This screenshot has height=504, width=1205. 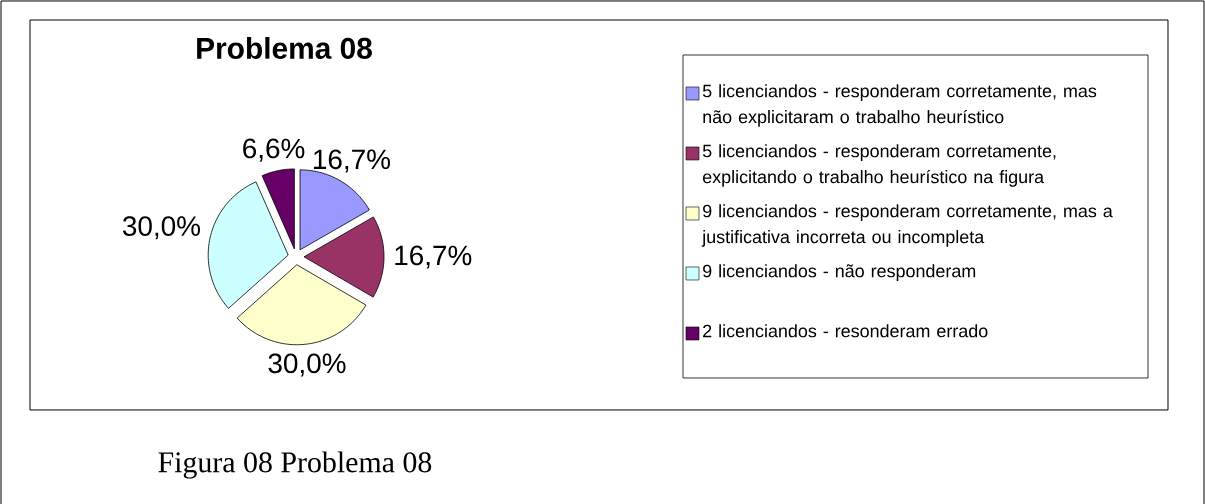 What do you see at coordinates (295, 465) in the screenshot?
I see `text: Figura 08 Problema 08` at bounding box center [295, 465].